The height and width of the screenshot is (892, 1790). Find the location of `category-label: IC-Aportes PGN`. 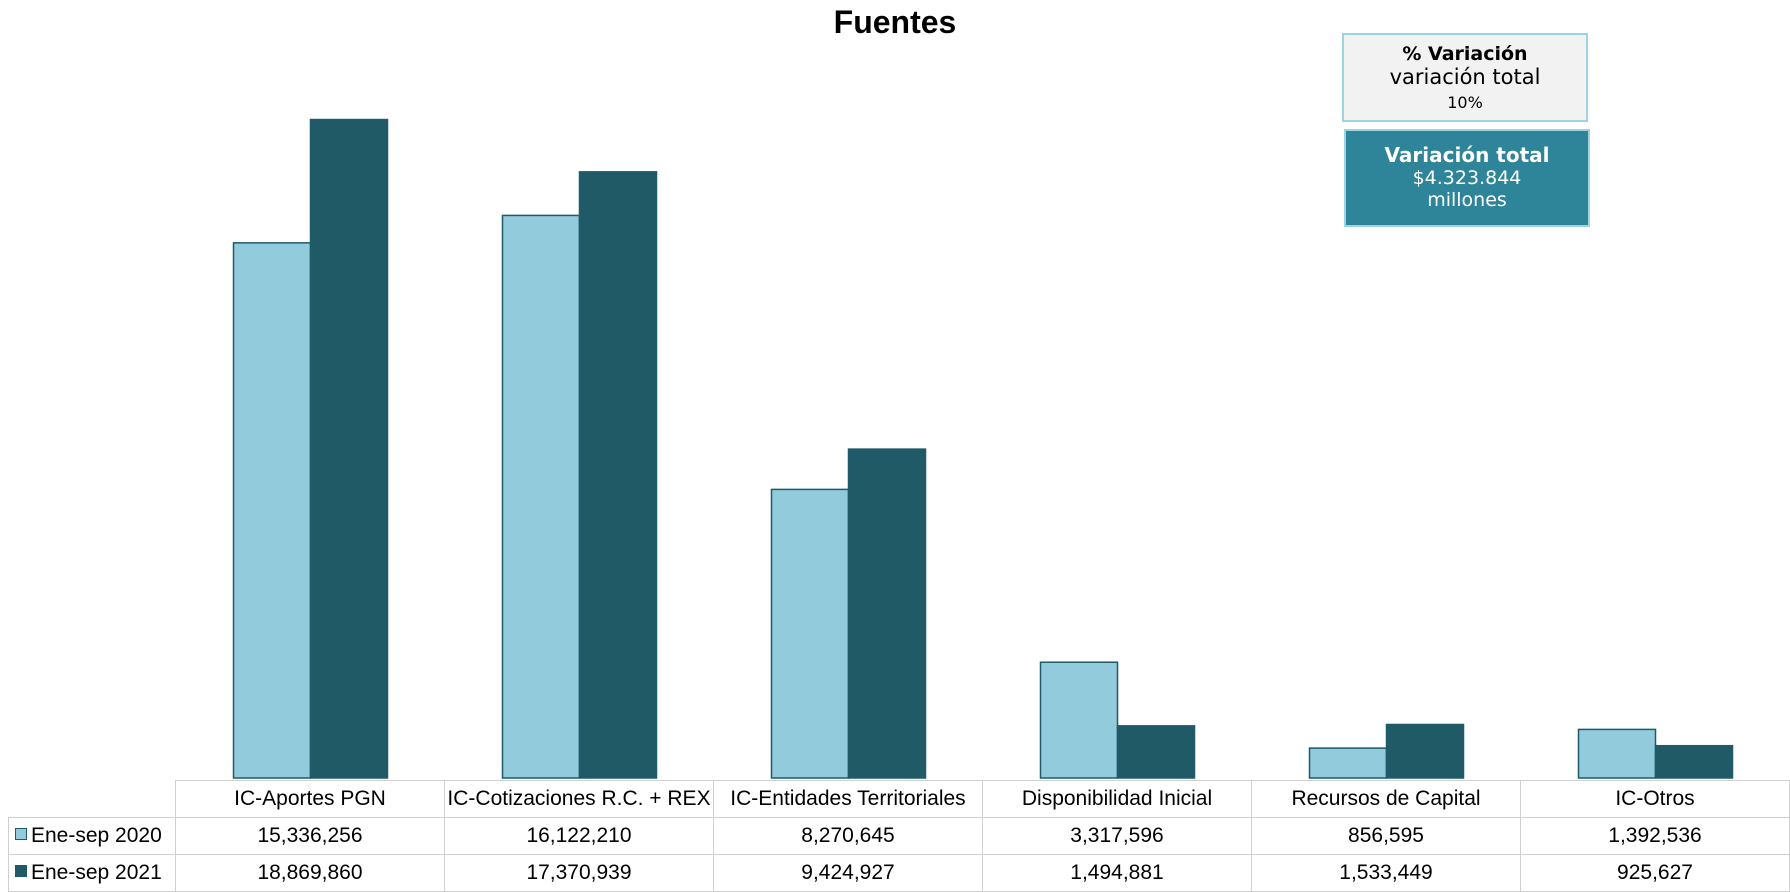

category-label: IC-Aportes PGN is located at coordinates (310, 799).